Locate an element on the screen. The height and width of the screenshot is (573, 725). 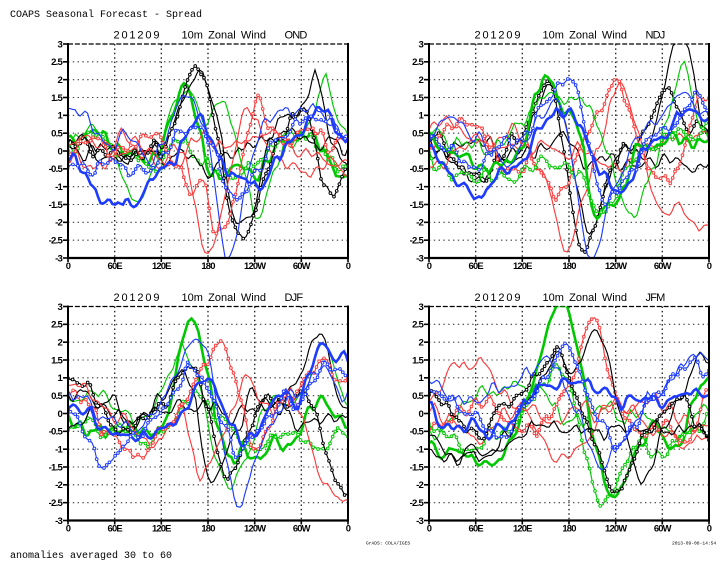
svg-text: NDJ is located at coordinates (655, 36).